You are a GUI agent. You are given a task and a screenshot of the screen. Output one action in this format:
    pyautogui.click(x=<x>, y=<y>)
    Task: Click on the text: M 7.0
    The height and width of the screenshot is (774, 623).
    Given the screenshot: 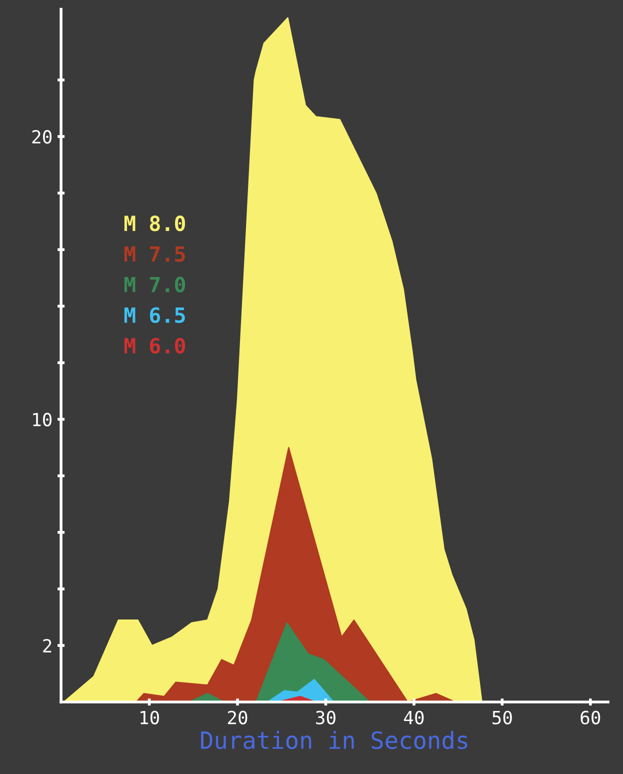 What is the action you would take?
    pyautogui.click(x=155, y=284)
    